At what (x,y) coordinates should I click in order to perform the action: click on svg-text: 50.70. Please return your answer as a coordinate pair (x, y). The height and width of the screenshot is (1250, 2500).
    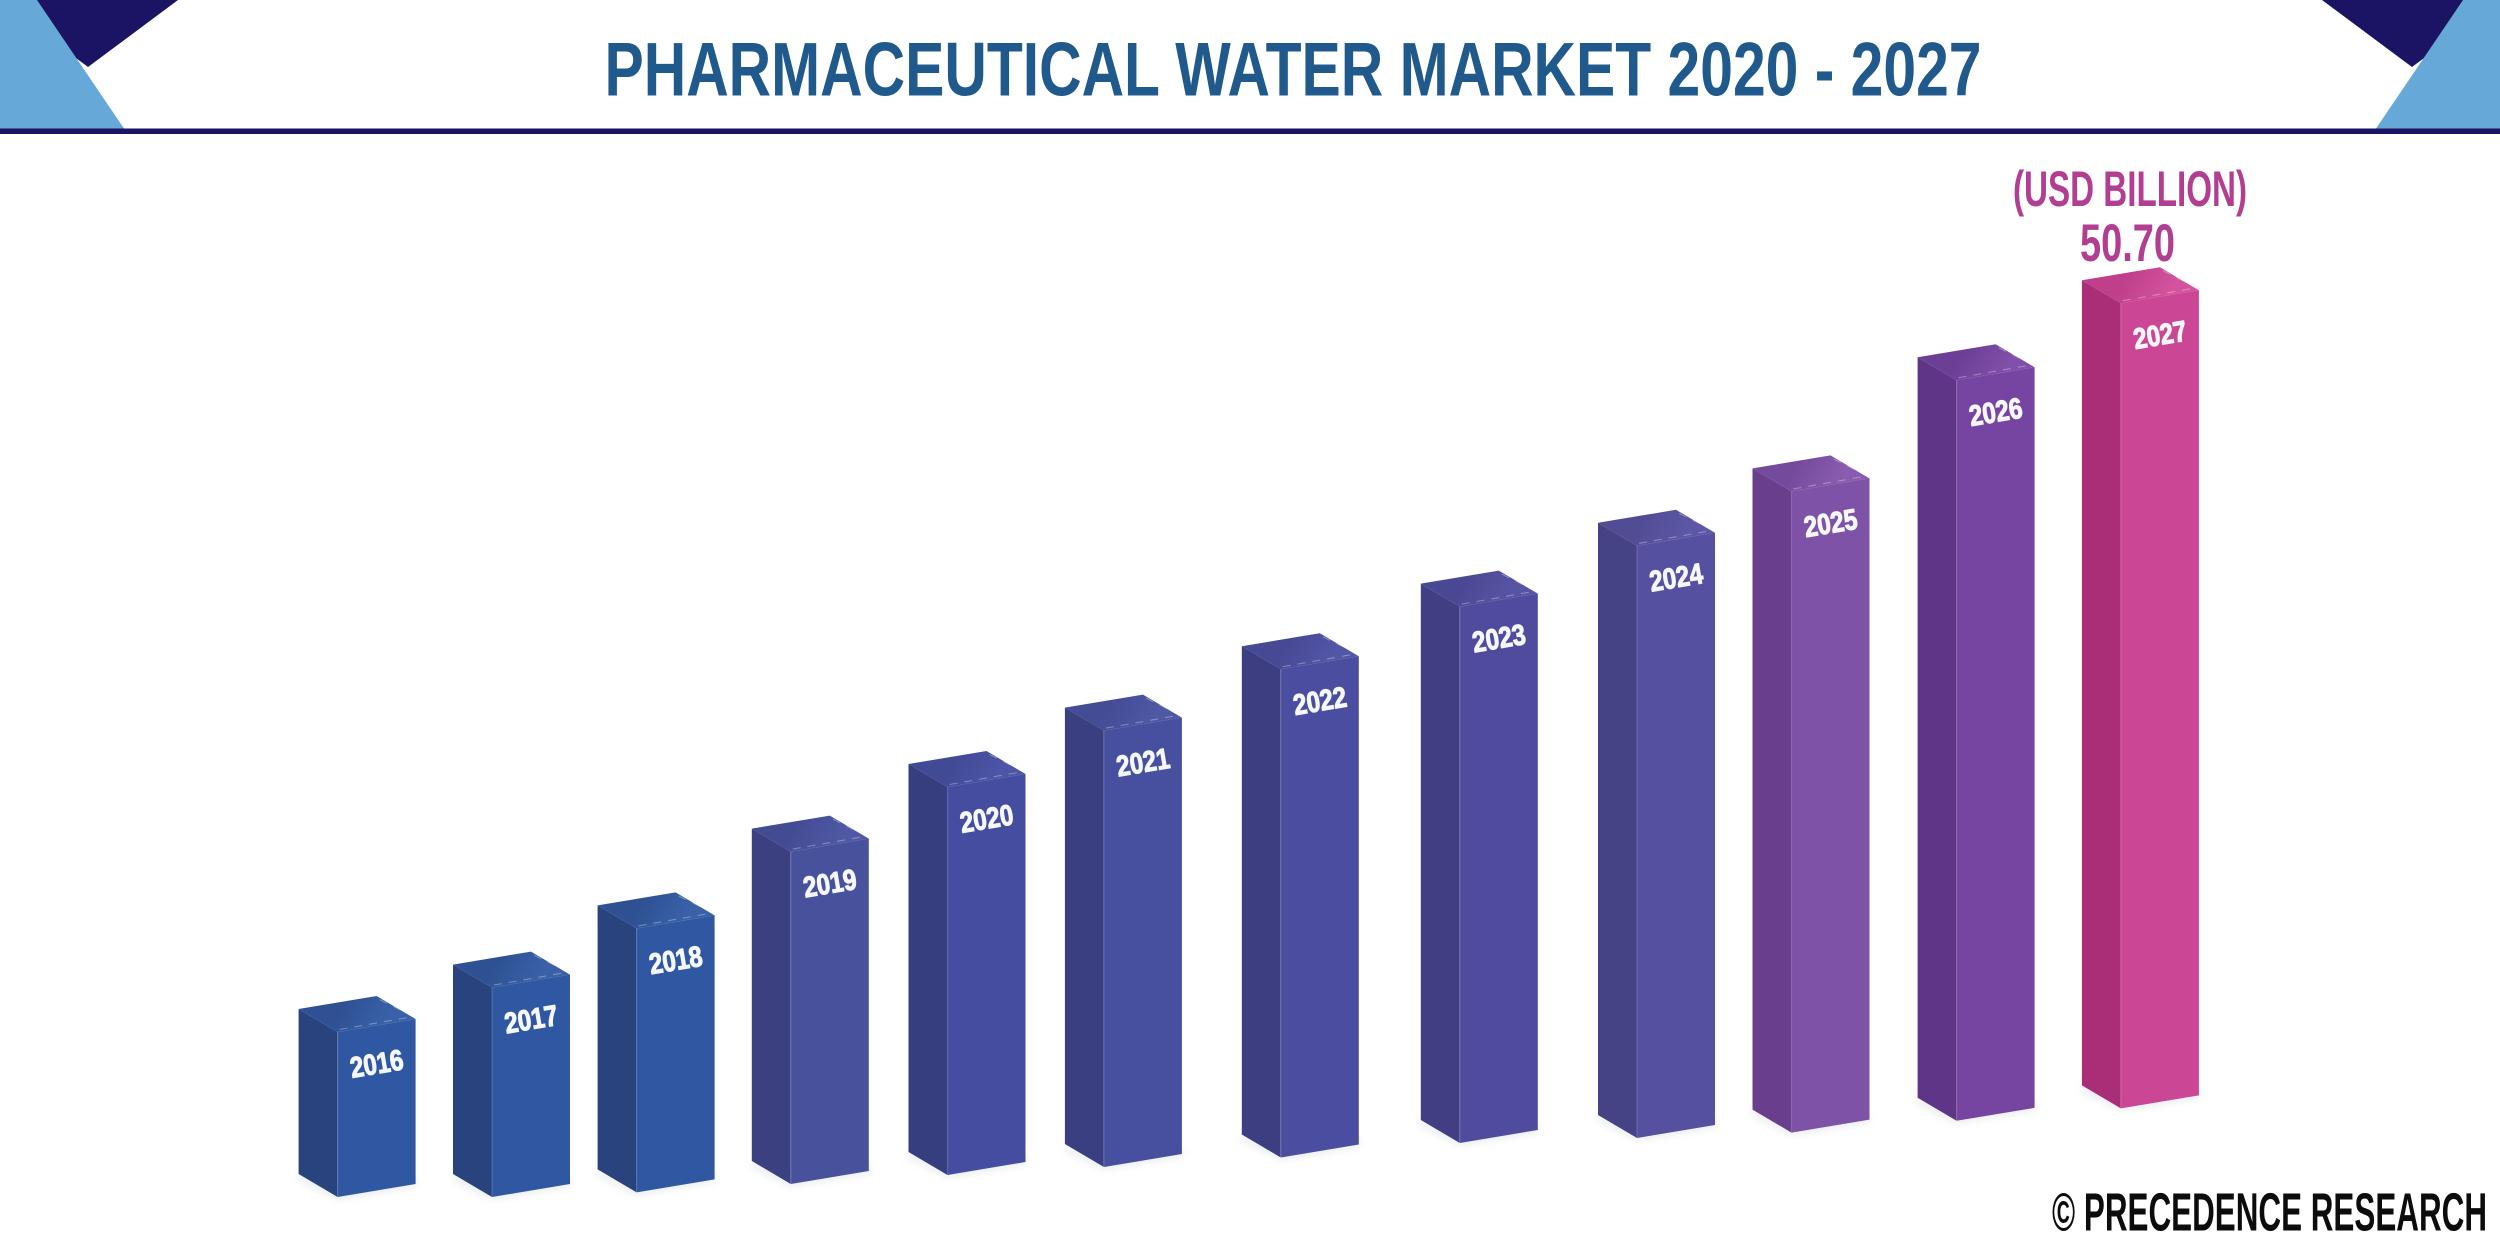
    Looking at the image, I should click on (2127, 243).